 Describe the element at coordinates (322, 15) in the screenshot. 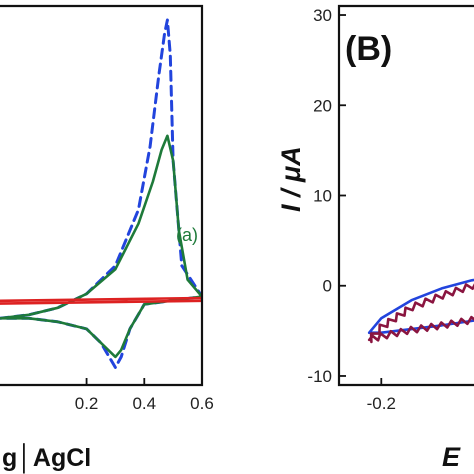

I see `panel-b-y-tick-label: 30` at that location.